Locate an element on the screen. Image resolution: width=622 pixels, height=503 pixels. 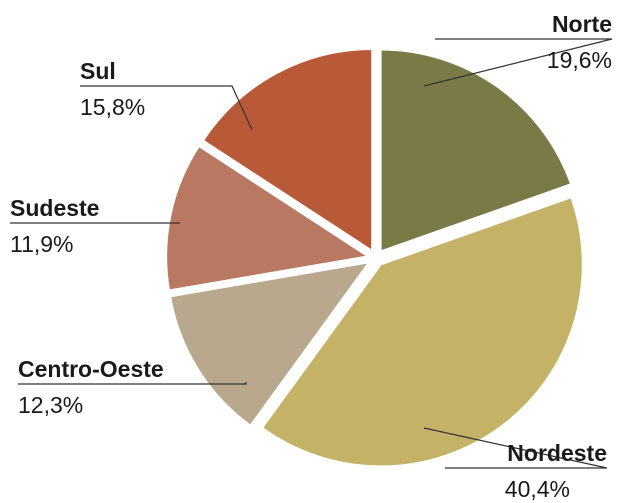
slice-name: Norte is located at coordinates (582, 24).